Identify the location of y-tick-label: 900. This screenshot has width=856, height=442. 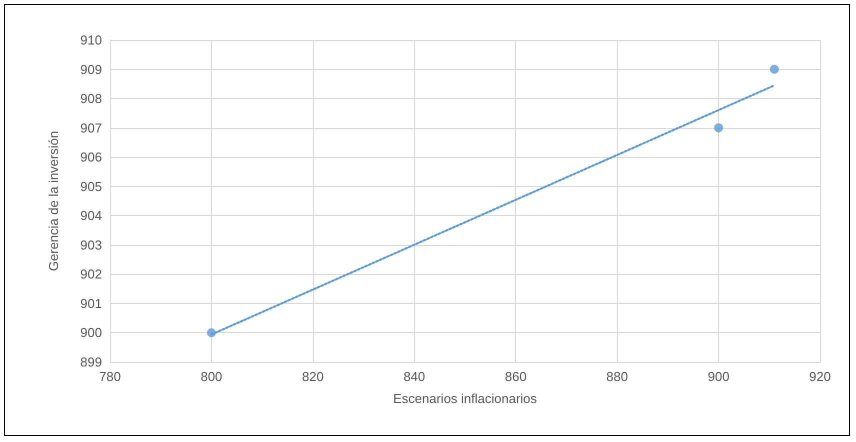
(91, 332).